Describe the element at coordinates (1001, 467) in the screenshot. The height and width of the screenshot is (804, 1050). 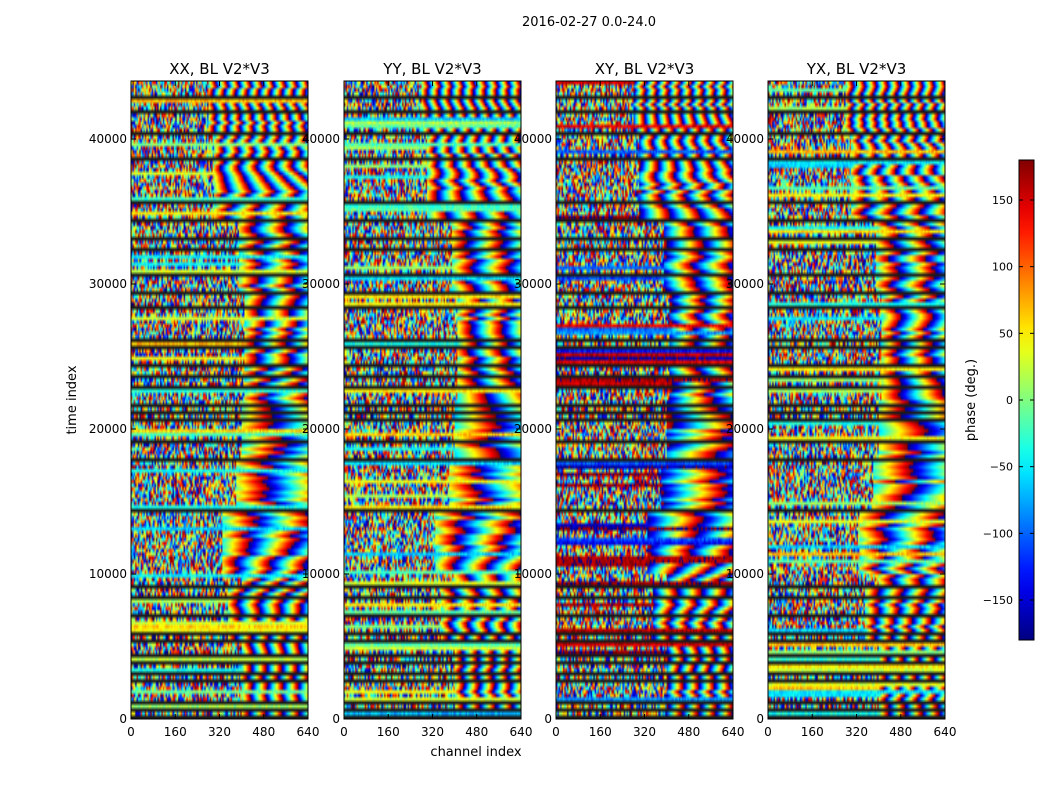
I see `colorbar-tick-label: −50` at that location.